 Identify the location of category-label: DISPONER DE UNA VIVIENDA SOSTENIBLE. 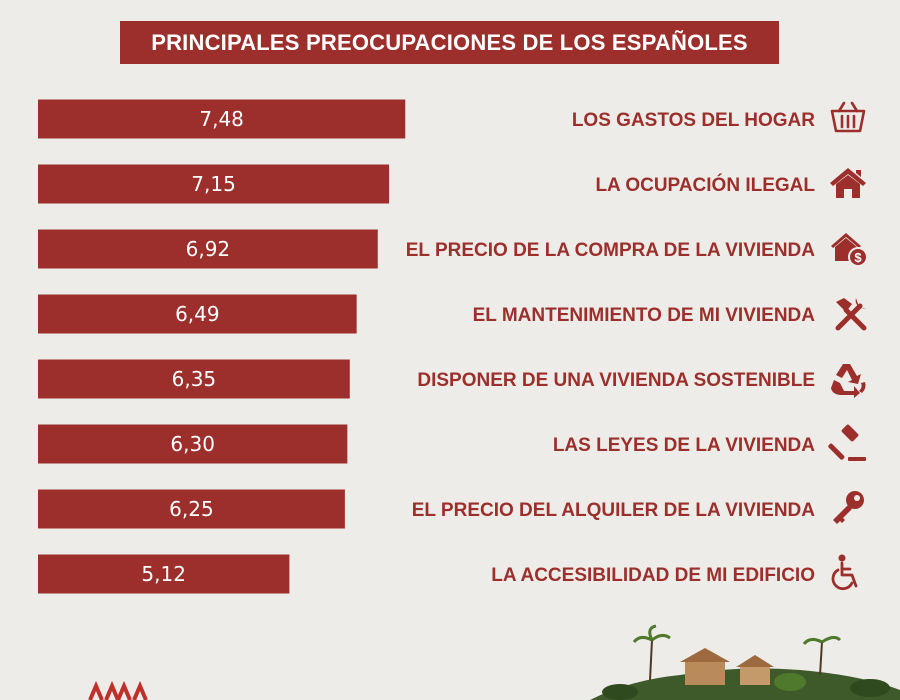
(616, 380).